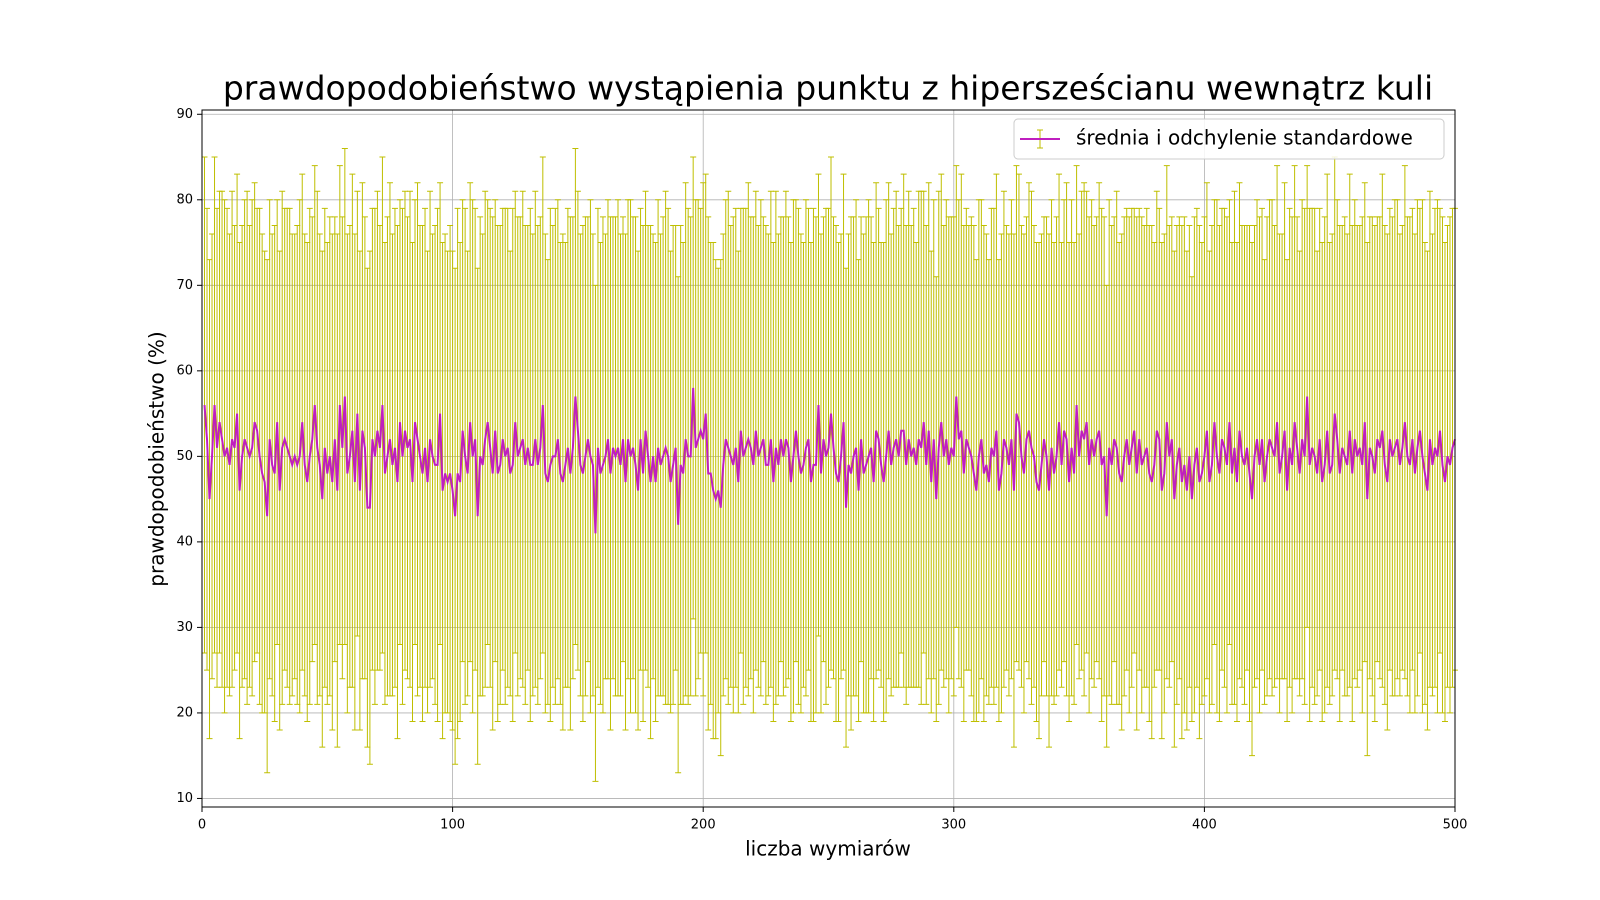  What do you see at coordinates (1455, 825) in the screenshot?
I see `x-tick-label: 500` at bounding box center [1455, 825].